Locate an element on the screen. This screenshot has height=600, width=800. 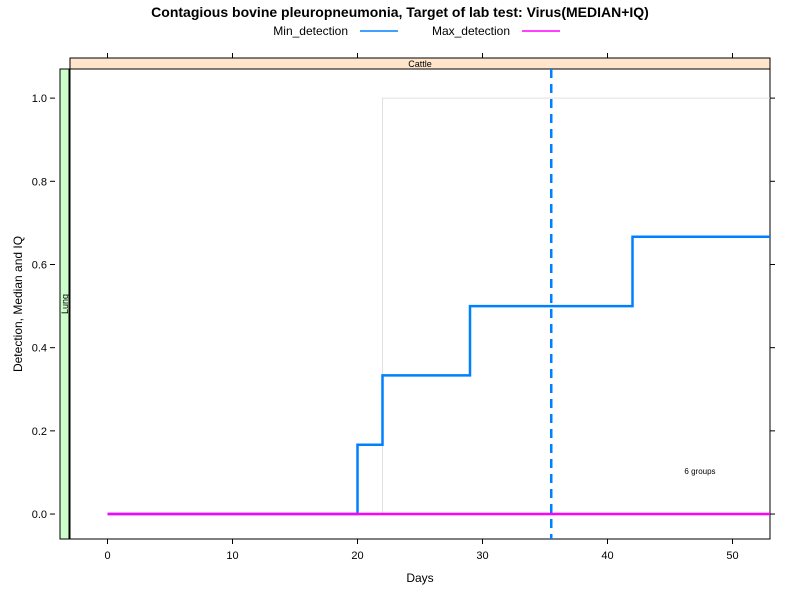
y-axis-title: Detection, Median and IQ is located at coordinates (18, 304).